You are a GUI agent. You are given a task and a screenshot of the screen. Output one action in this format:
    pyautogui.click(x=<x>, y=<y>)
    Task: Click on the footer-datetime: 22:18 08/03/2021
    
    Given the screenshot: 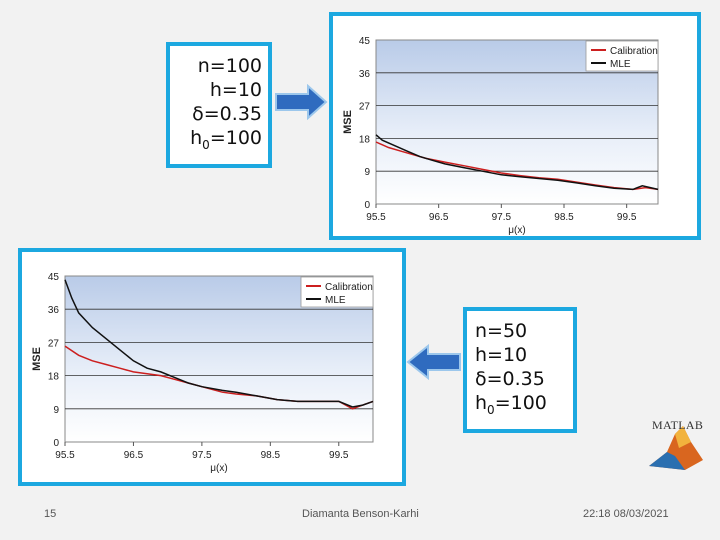 What is the action you would take?
    pyautogui.click(x=626, y=514)
    